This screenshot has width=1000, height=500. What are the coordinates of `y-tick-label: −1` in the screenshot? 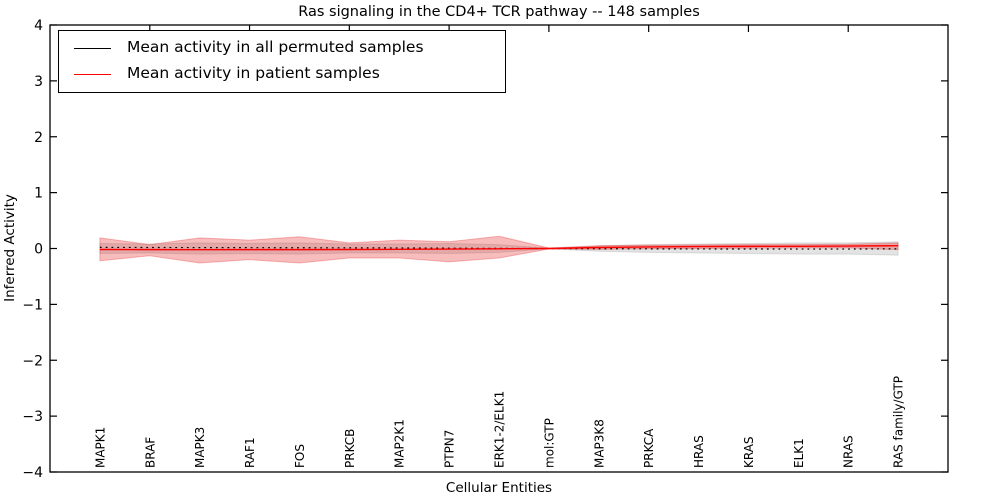 It's located at (32, 305).